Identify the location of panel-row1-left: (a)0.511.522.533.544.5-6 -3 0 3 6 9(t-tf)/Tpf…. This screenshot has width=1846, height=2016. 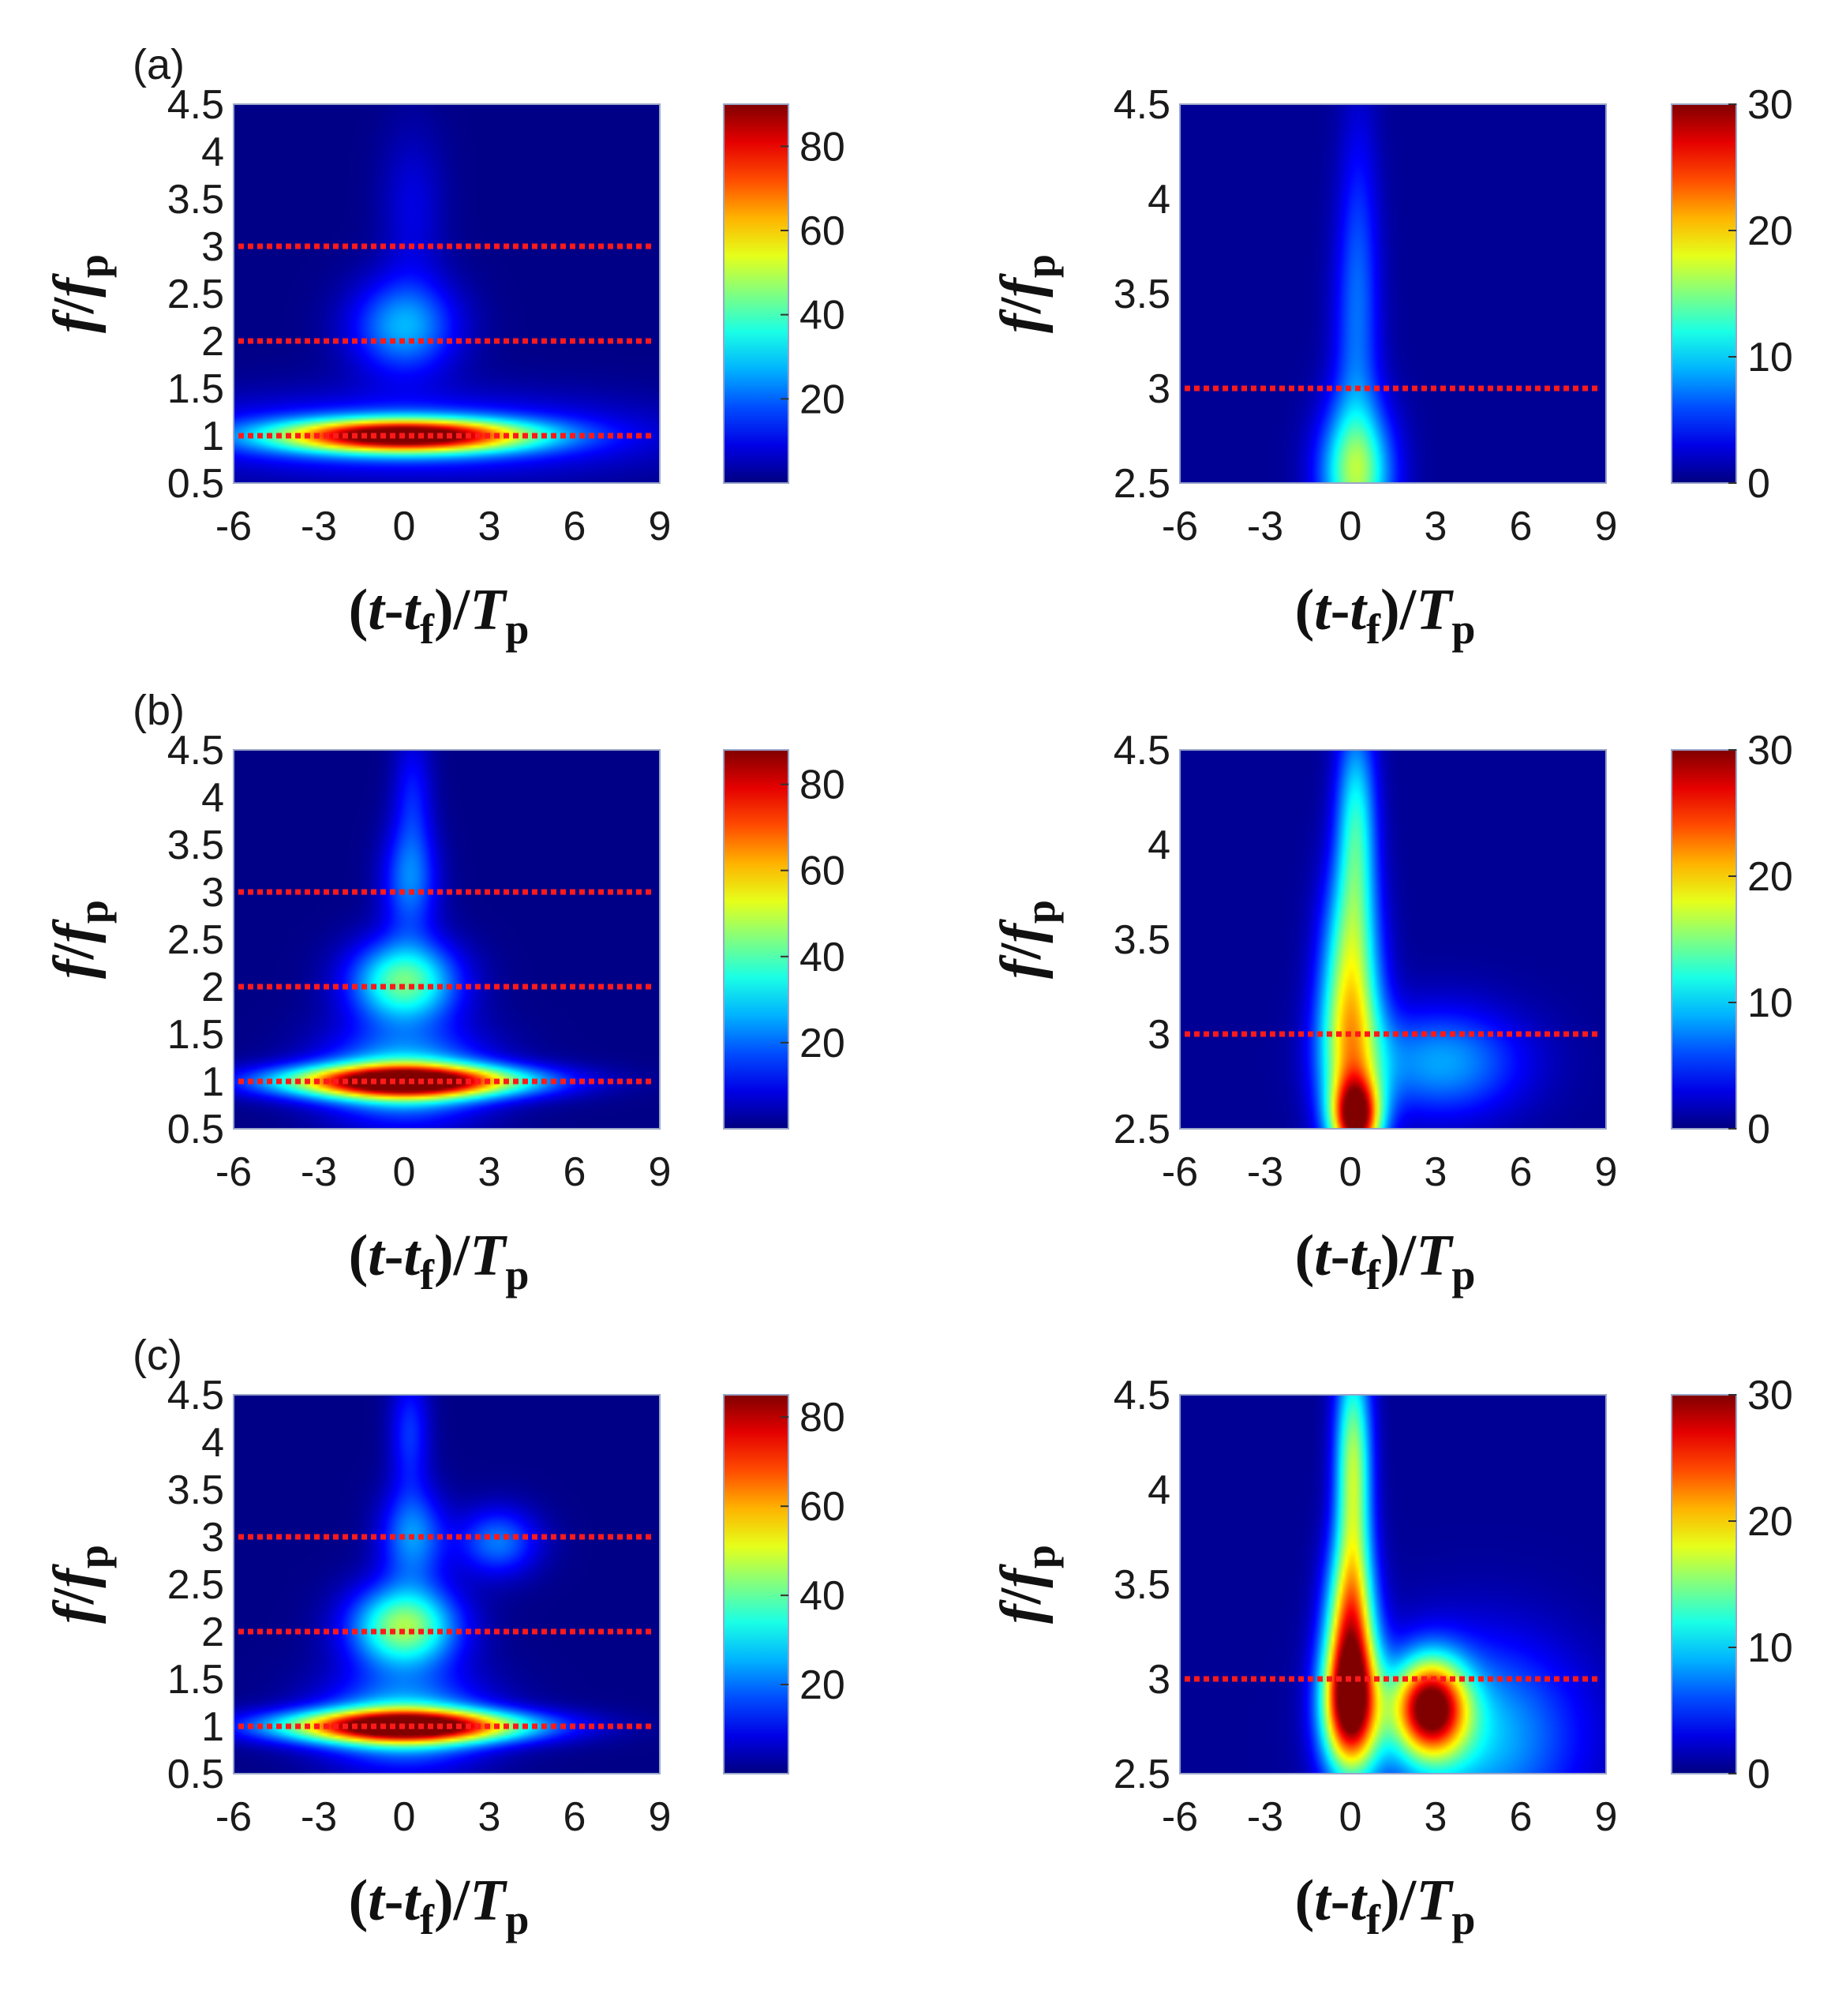
(443, 347).